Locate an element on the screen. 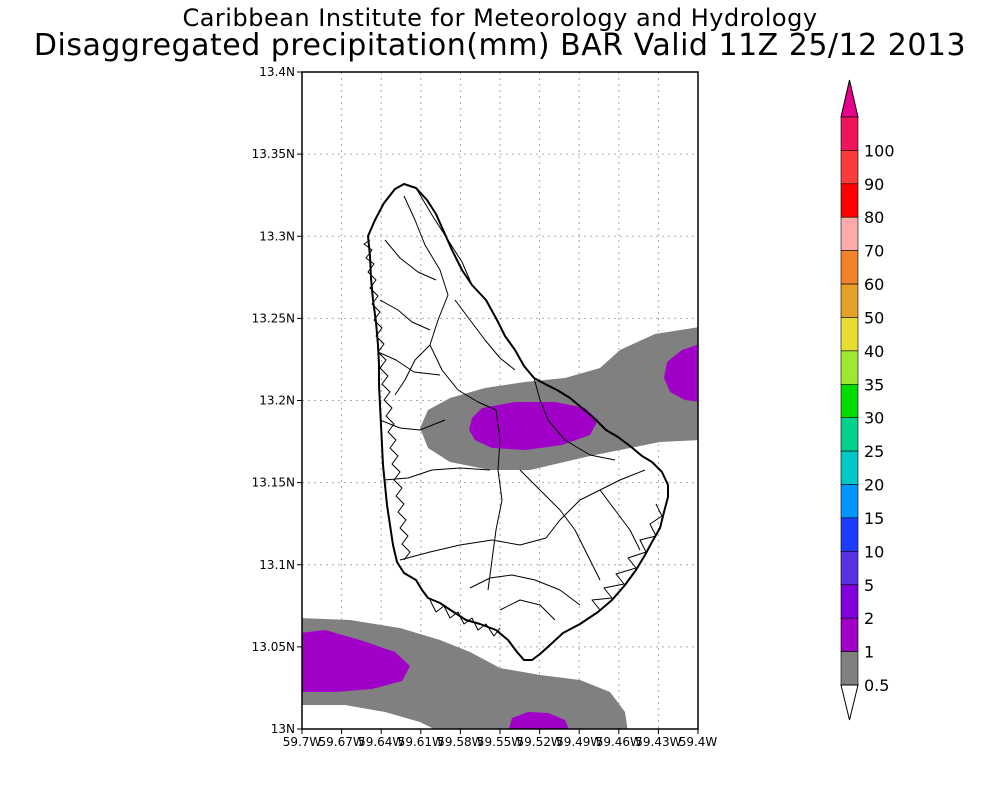  lat-tick-label: 13.4N is located at coordinates (277, 72).